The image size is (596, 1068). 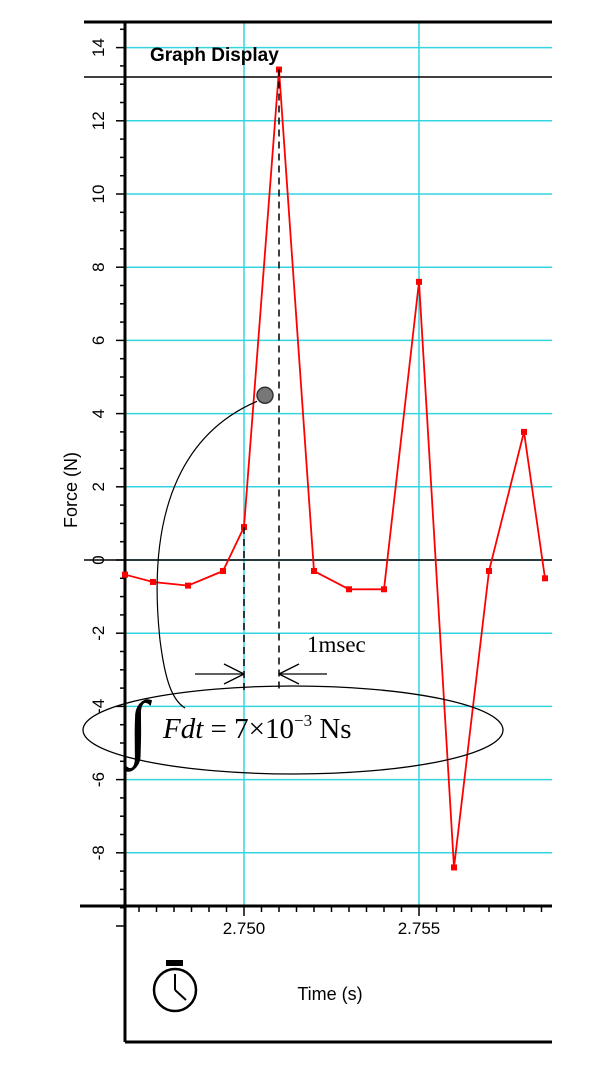 I want to click on y-tick-label: -2, so click(x=98, y=633).